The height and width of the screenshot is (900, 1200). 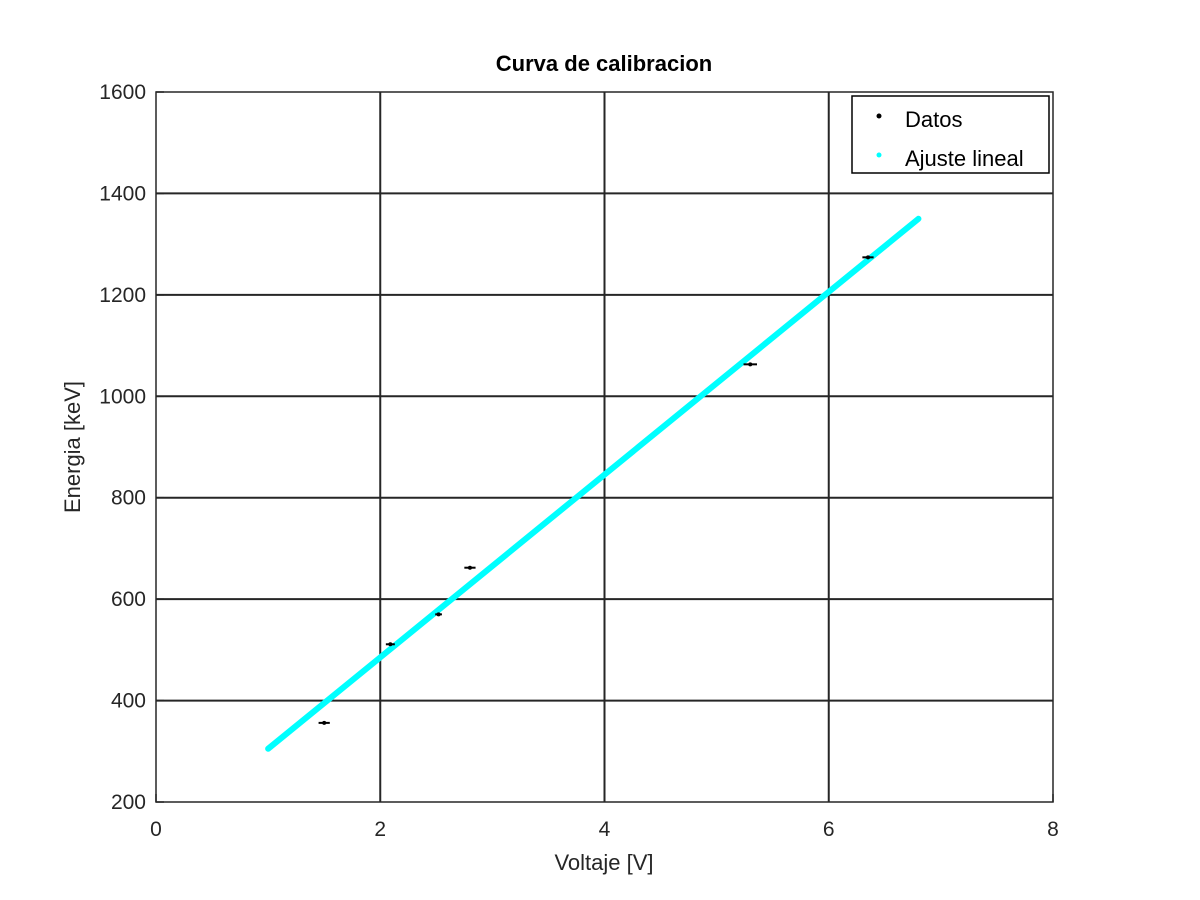 I want to click on x-ticks: 0 2 4 6 8, so click(x=604, y=817).